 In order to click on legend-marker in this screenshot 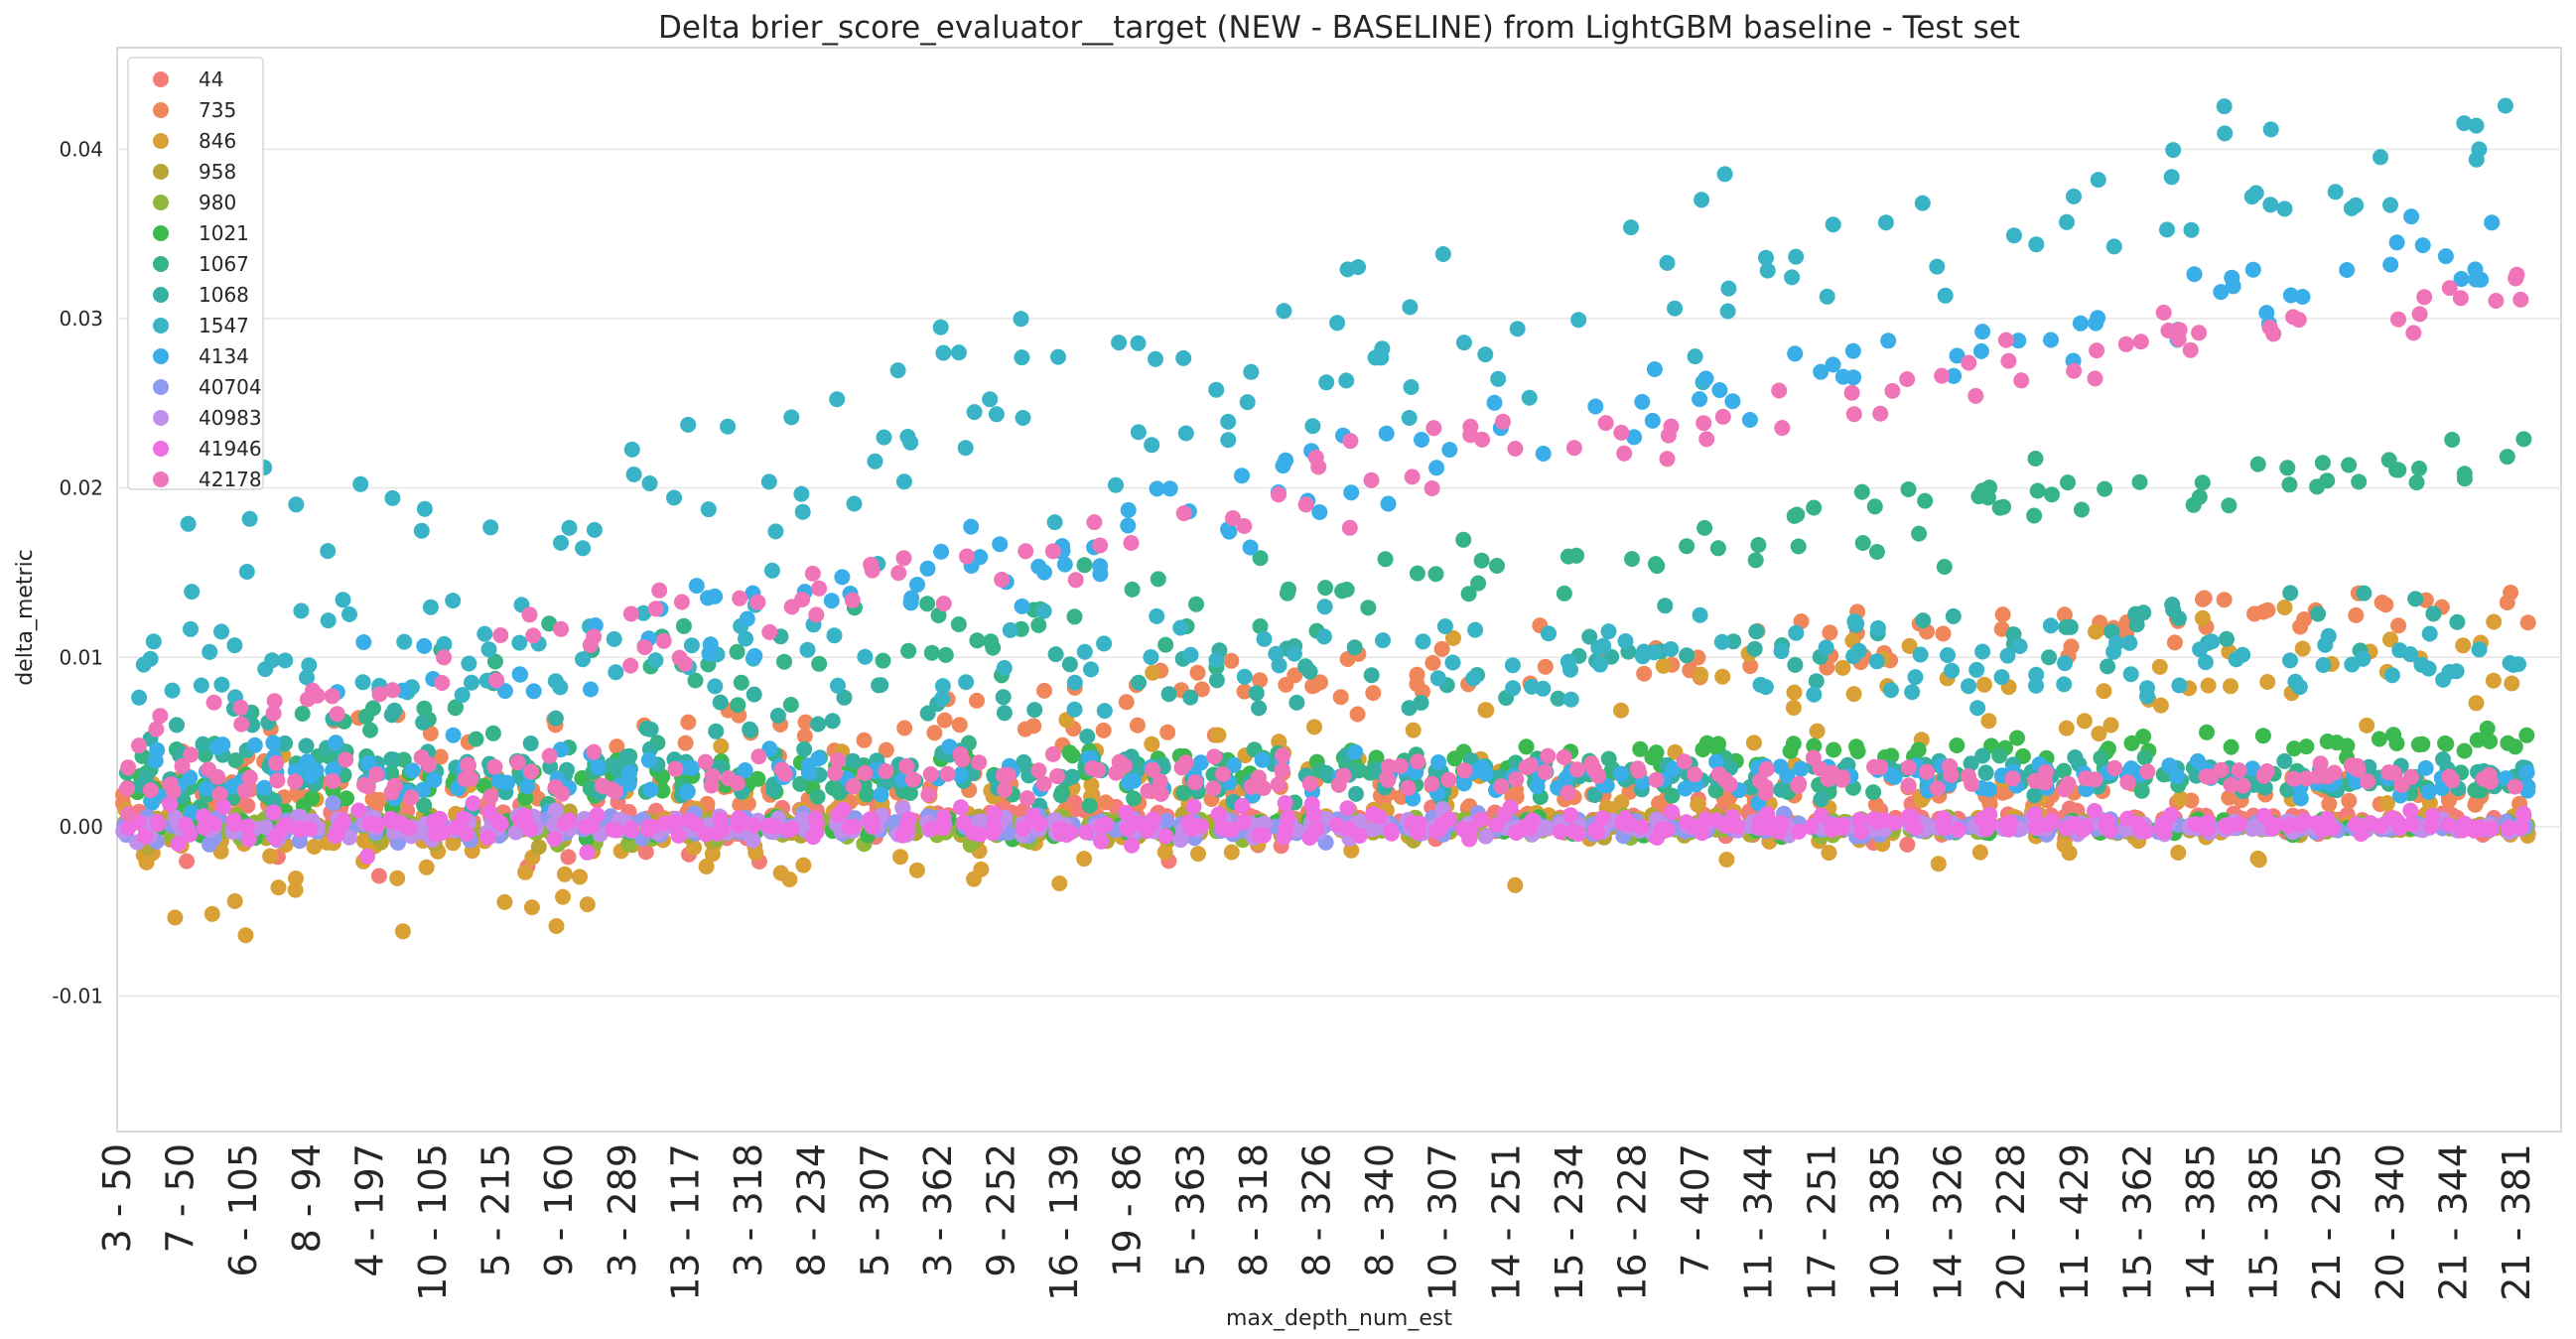, I will do `click(161, 356)`.